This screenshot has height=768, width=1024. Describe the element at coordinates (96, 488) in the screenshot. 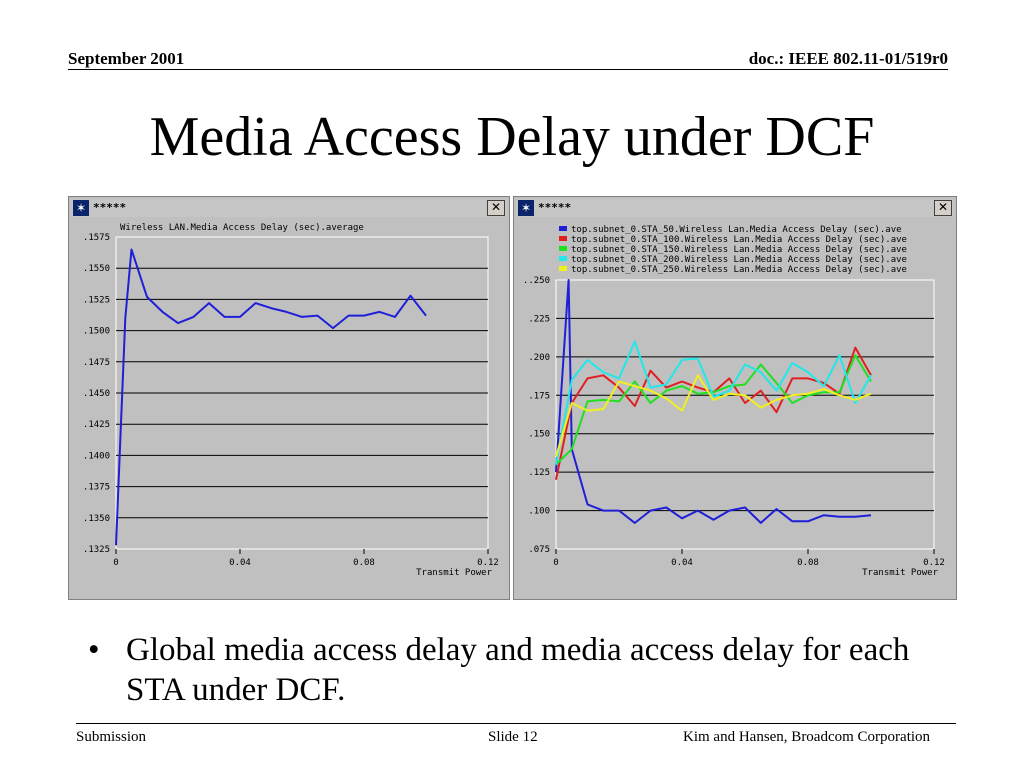

I see `y-tick-label: .1375` at that location.